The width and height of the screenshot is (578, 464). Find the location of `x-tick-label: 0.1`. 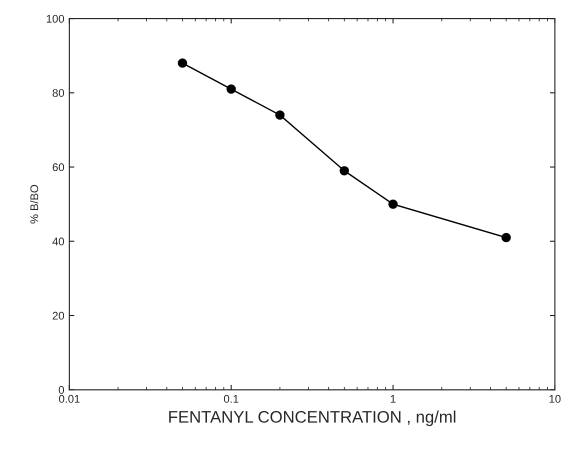

x-tick-label: 0.1 is located at coordinates (231, 398).